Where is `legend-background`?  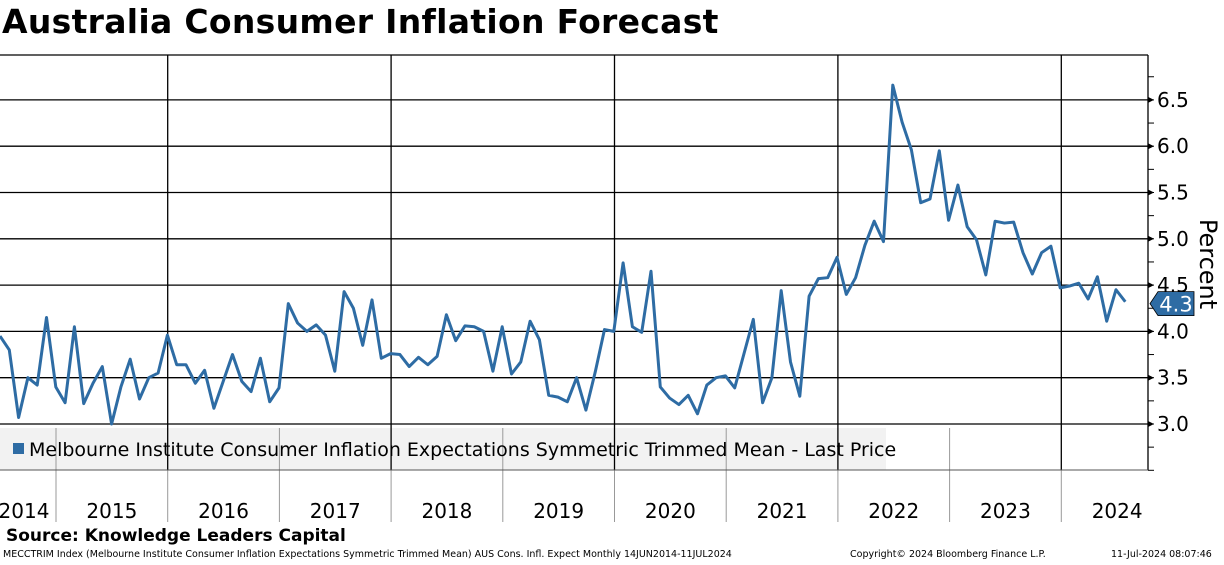 legend-background is located at coordinates (443, 449).